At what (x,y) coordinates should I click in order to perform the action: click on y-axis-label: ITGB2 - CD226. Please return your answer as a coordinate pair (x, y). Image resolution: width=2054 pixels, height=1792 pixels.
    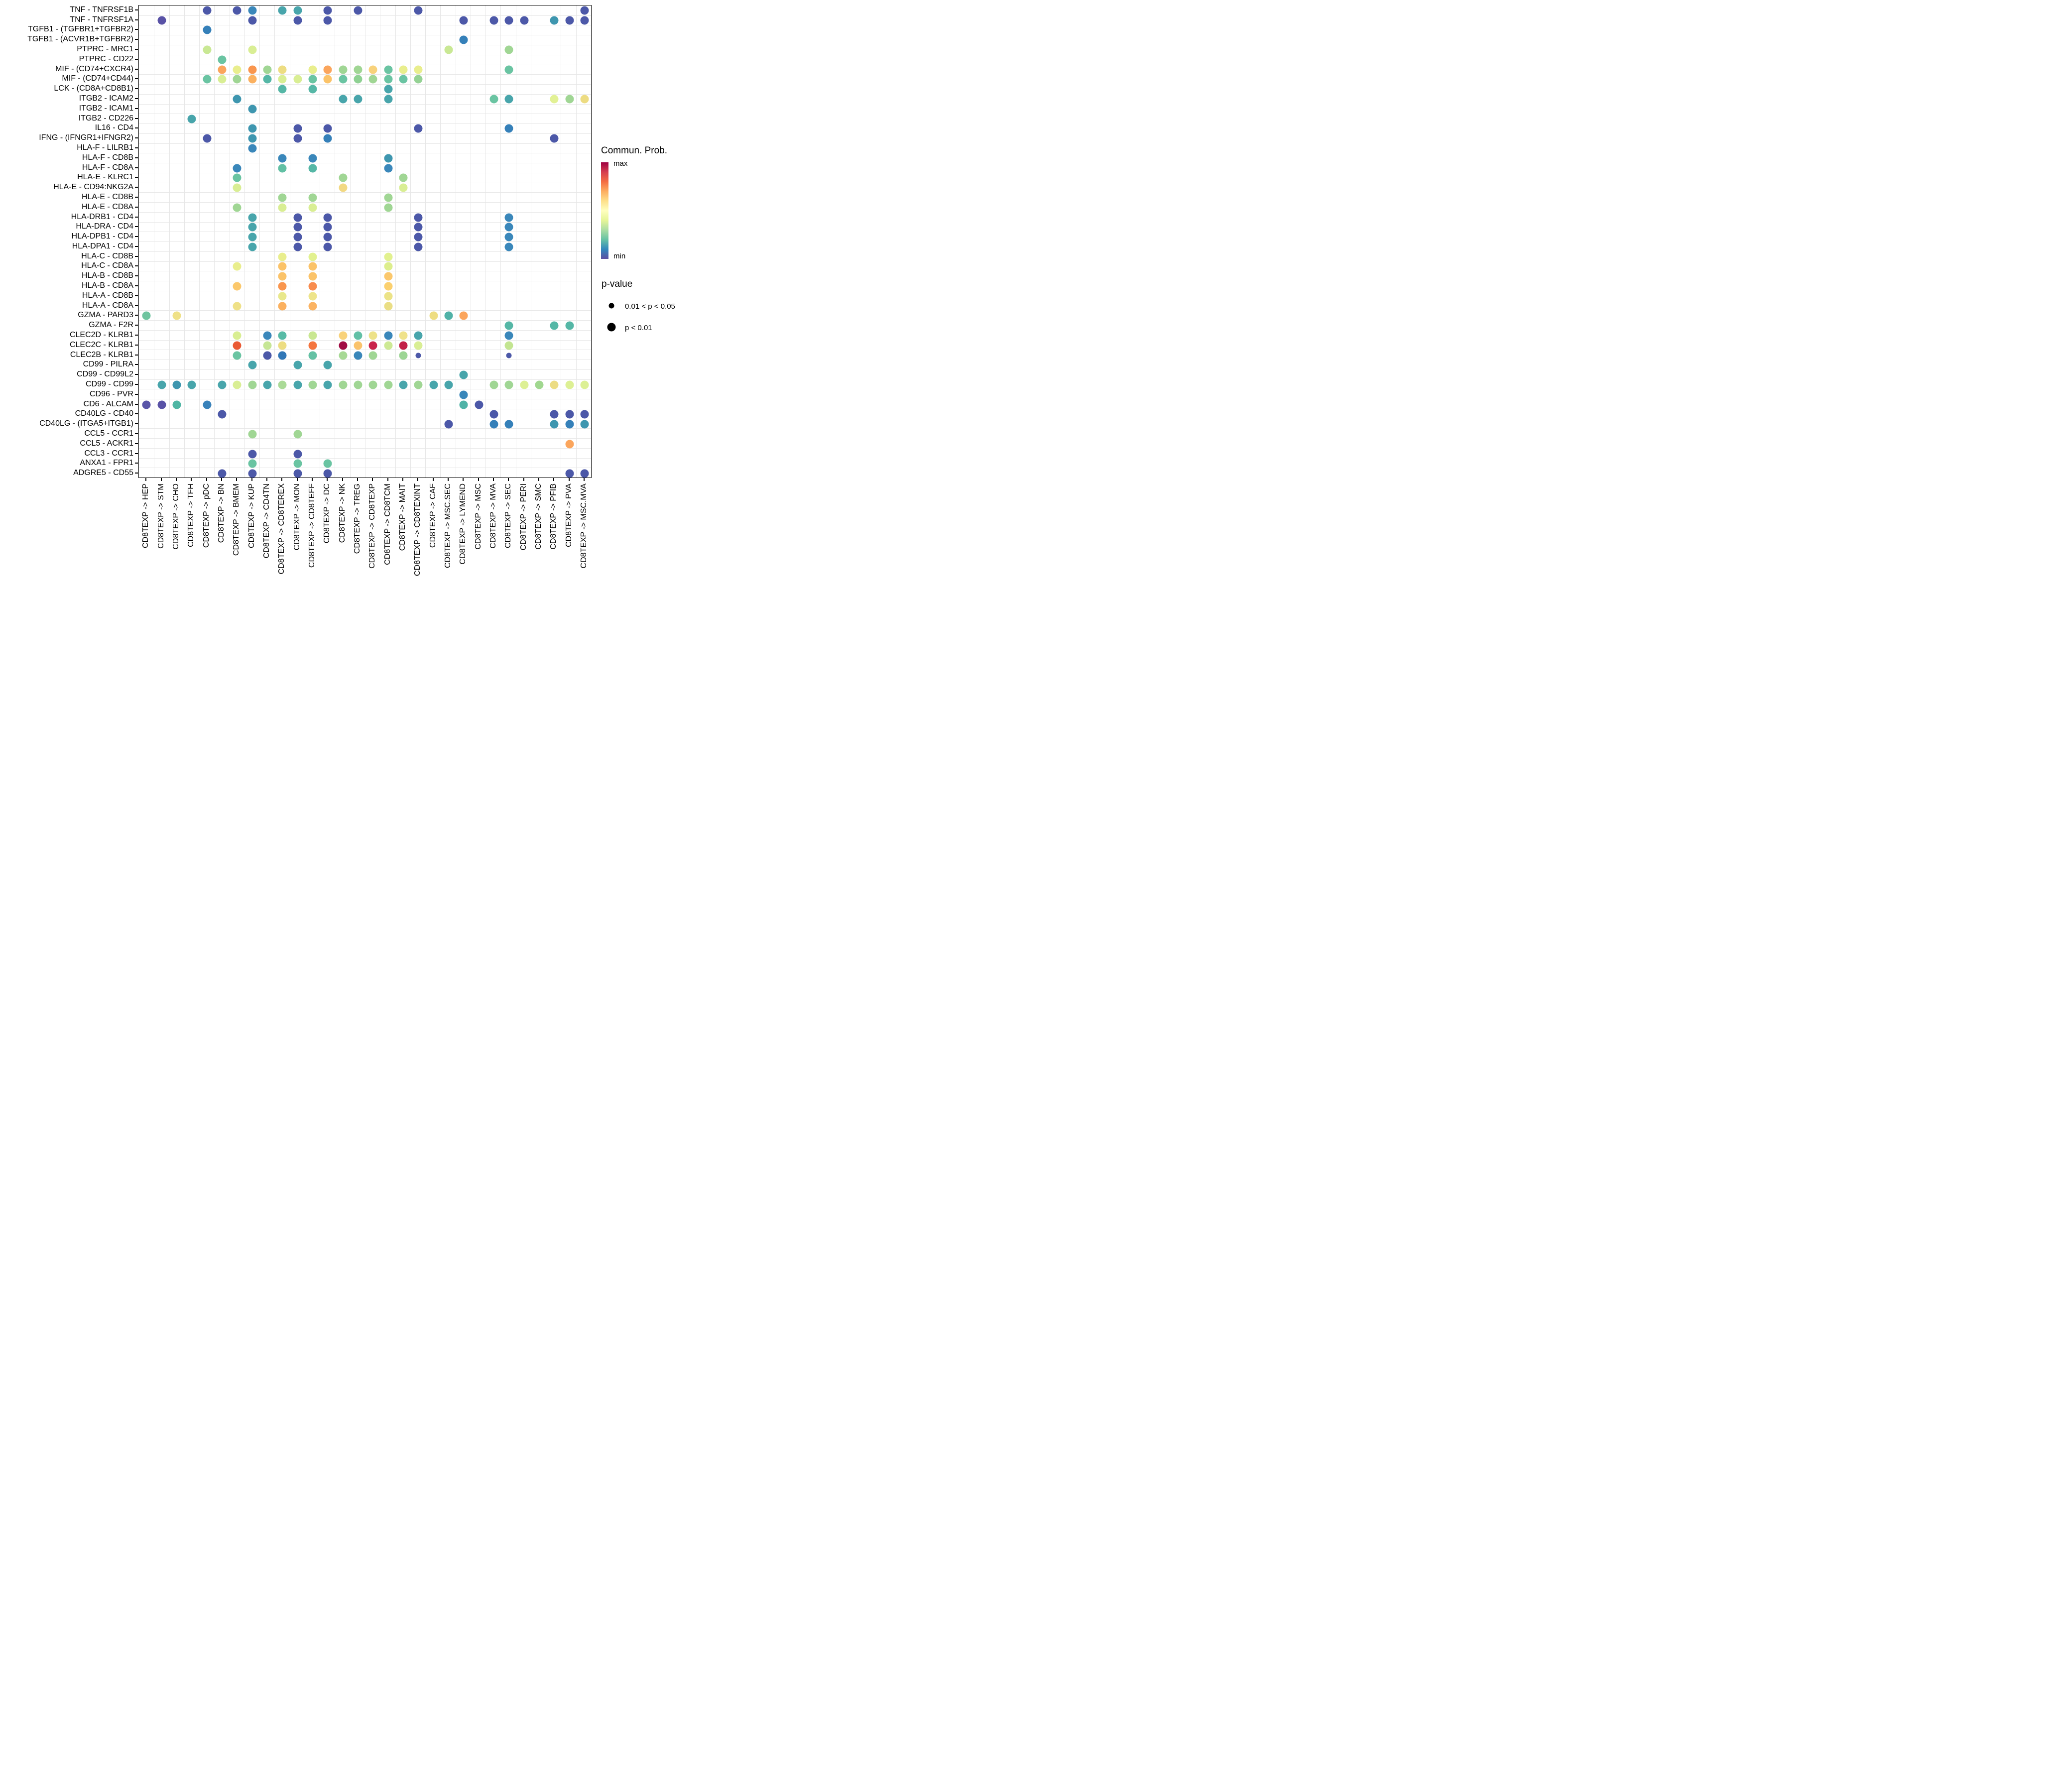
    Looking at the image, I should click on (105, 118).